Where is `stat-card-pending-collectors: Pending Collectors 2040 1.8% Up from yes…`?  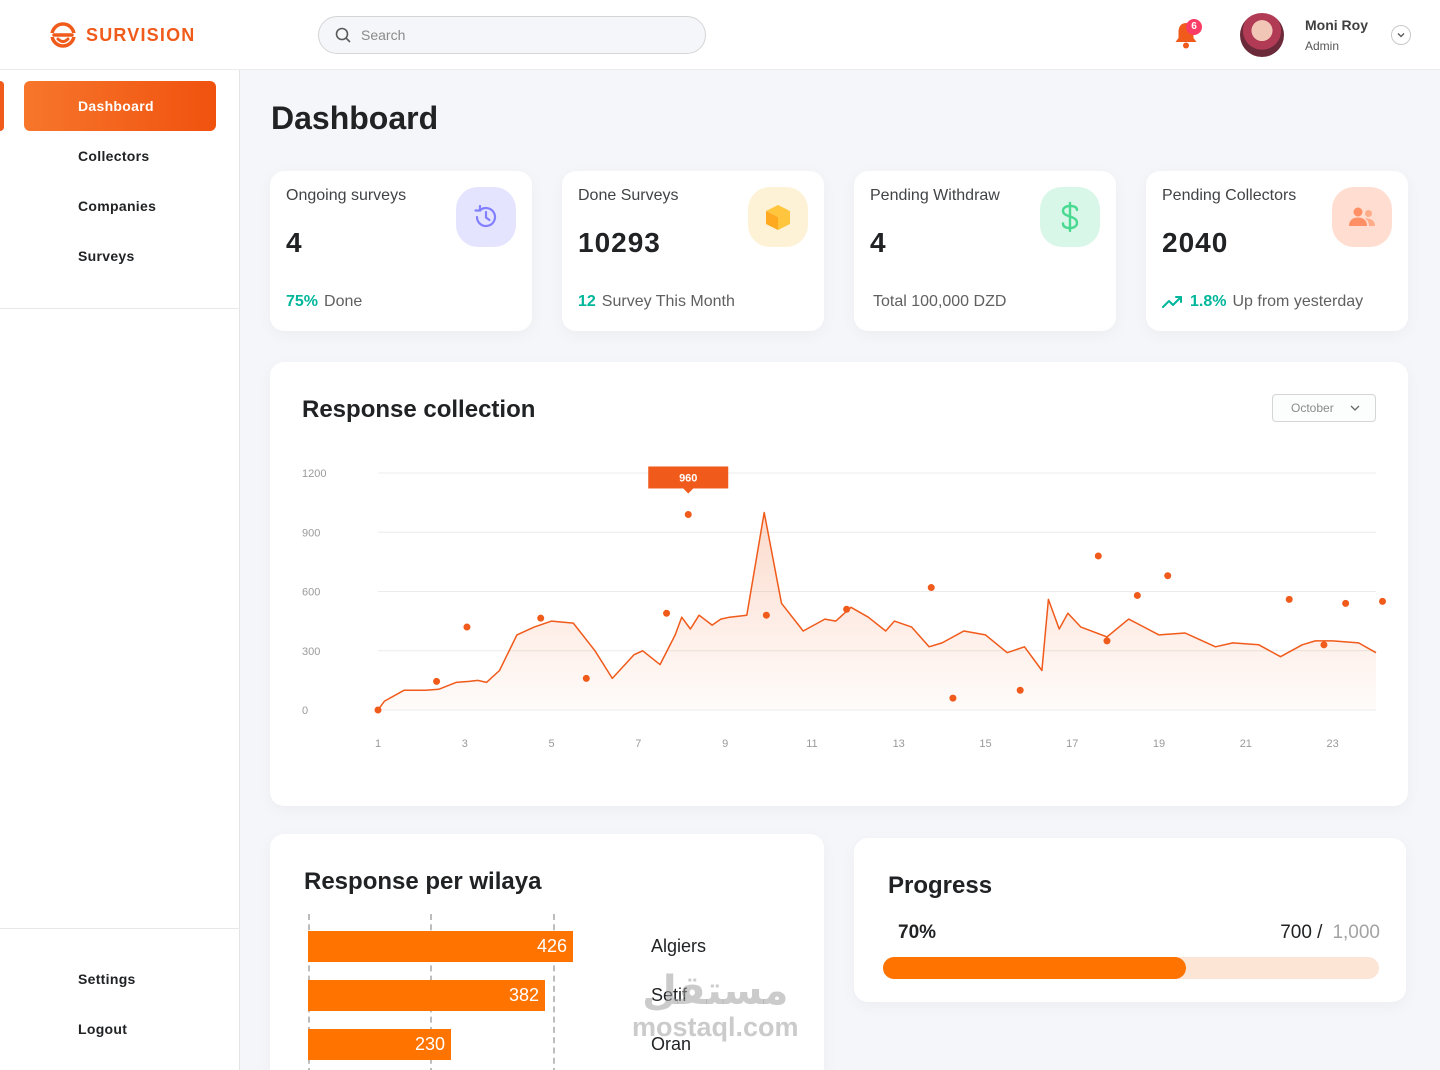
stat-card-pending-collectors: Pending Collectors 2040 1.8% Up from yes… is located at coordinates (1277, 251).